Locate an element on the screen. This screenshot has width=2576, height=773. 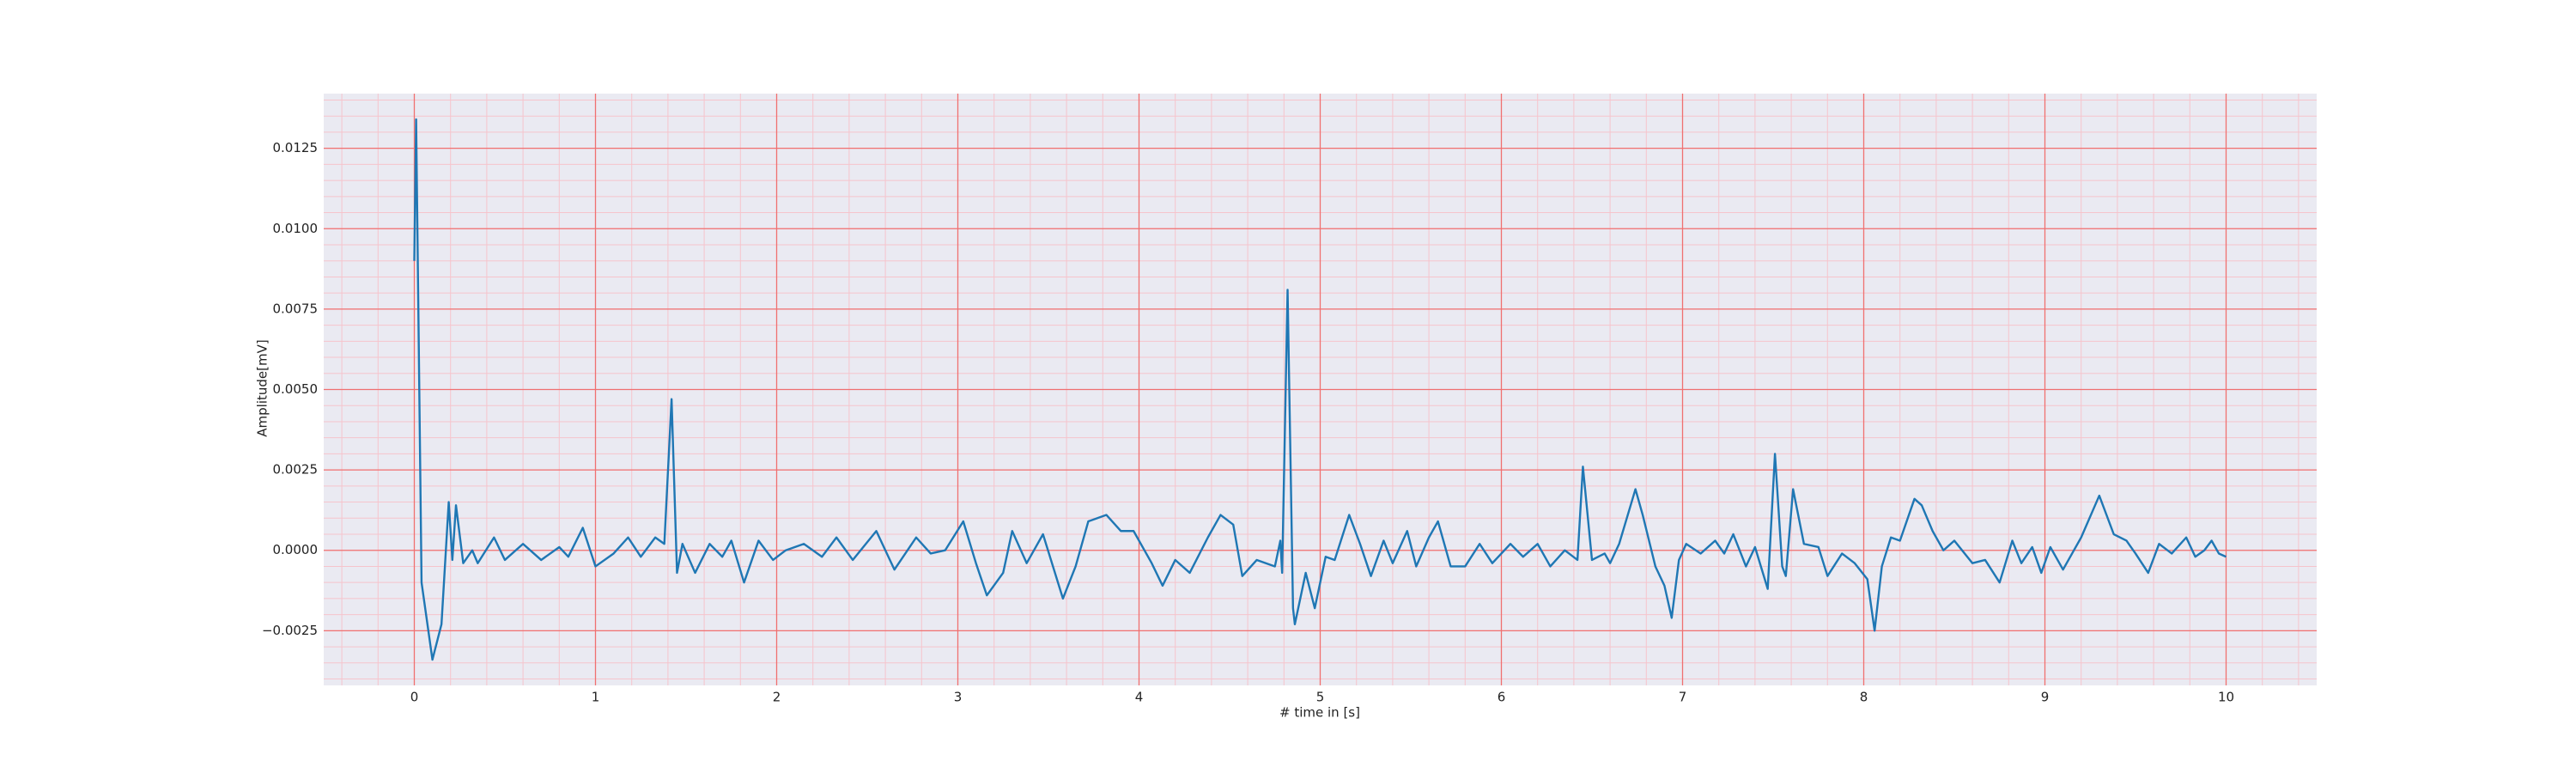
y-axis-label: Amplitude[mV] is located at coordinates (262, 387).